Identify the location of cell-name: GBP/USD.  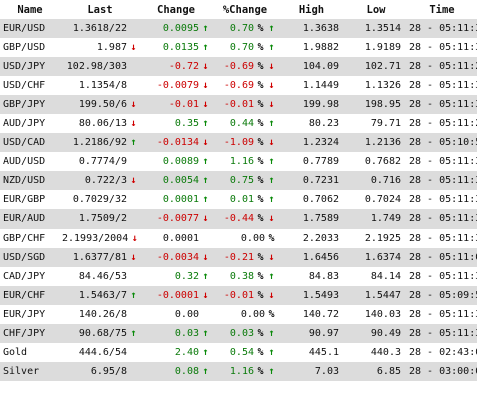
(30, 48).